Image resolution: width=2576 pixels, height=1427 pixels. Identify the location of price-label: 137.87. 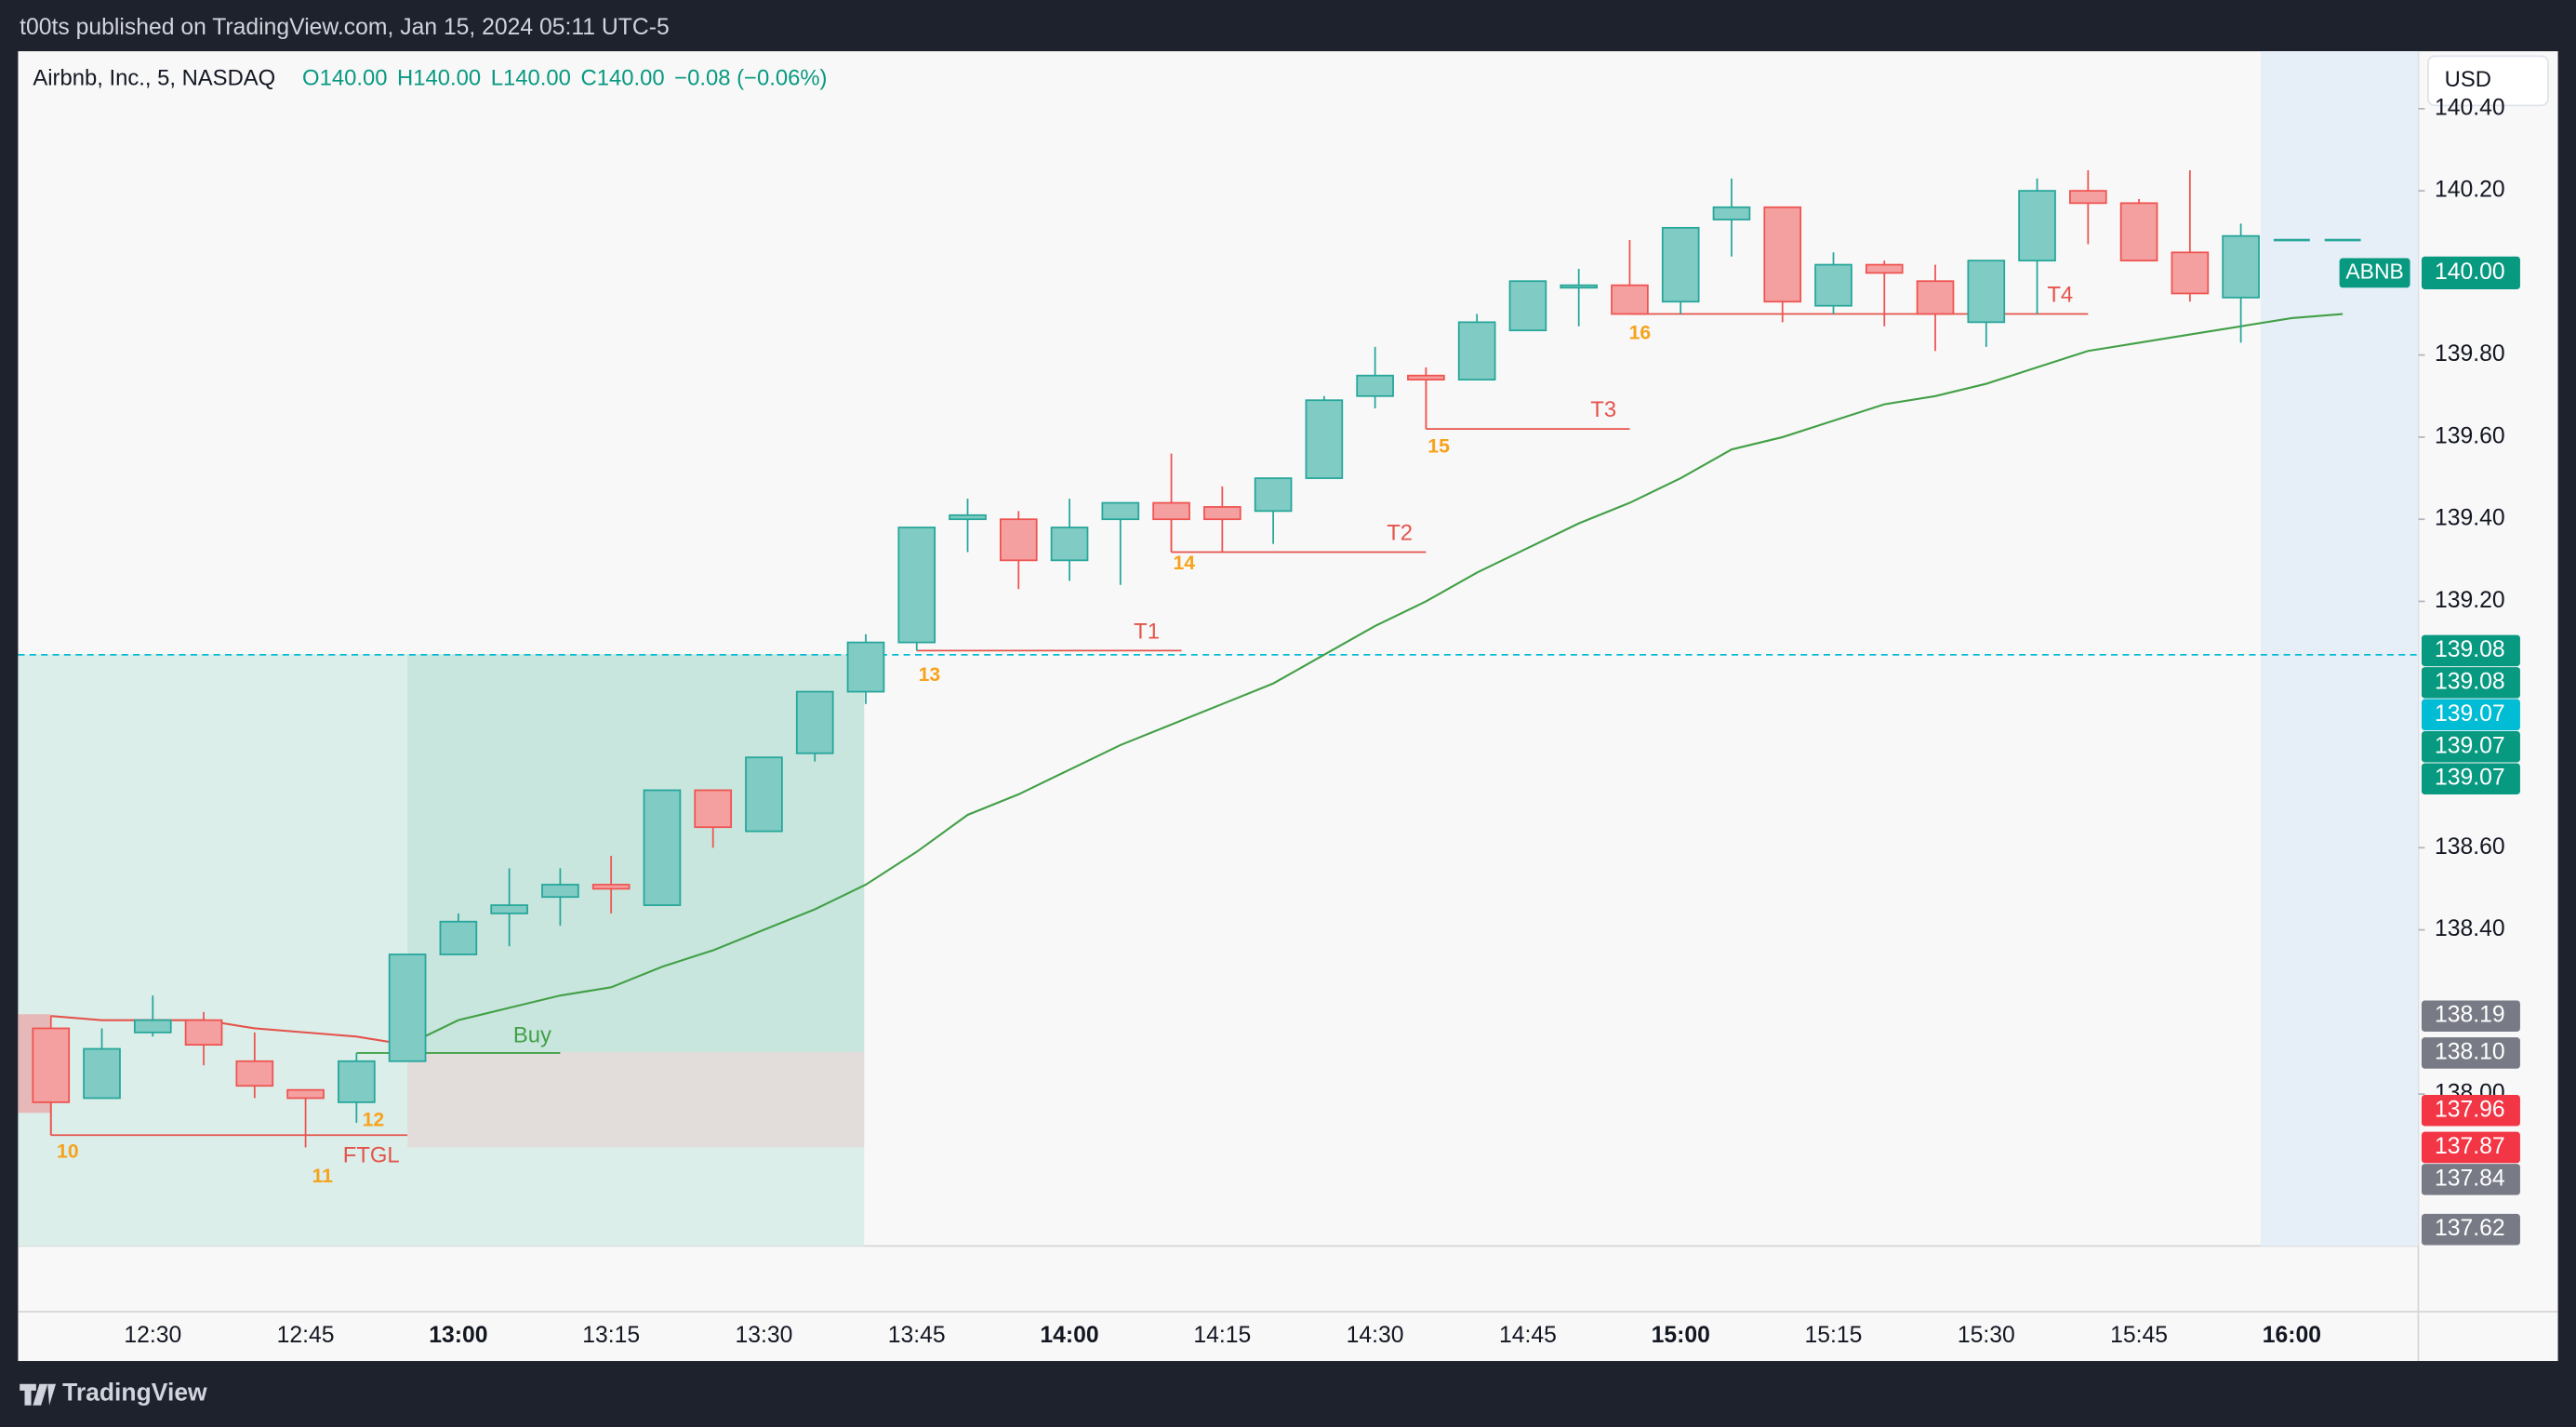
(2470, 1146).